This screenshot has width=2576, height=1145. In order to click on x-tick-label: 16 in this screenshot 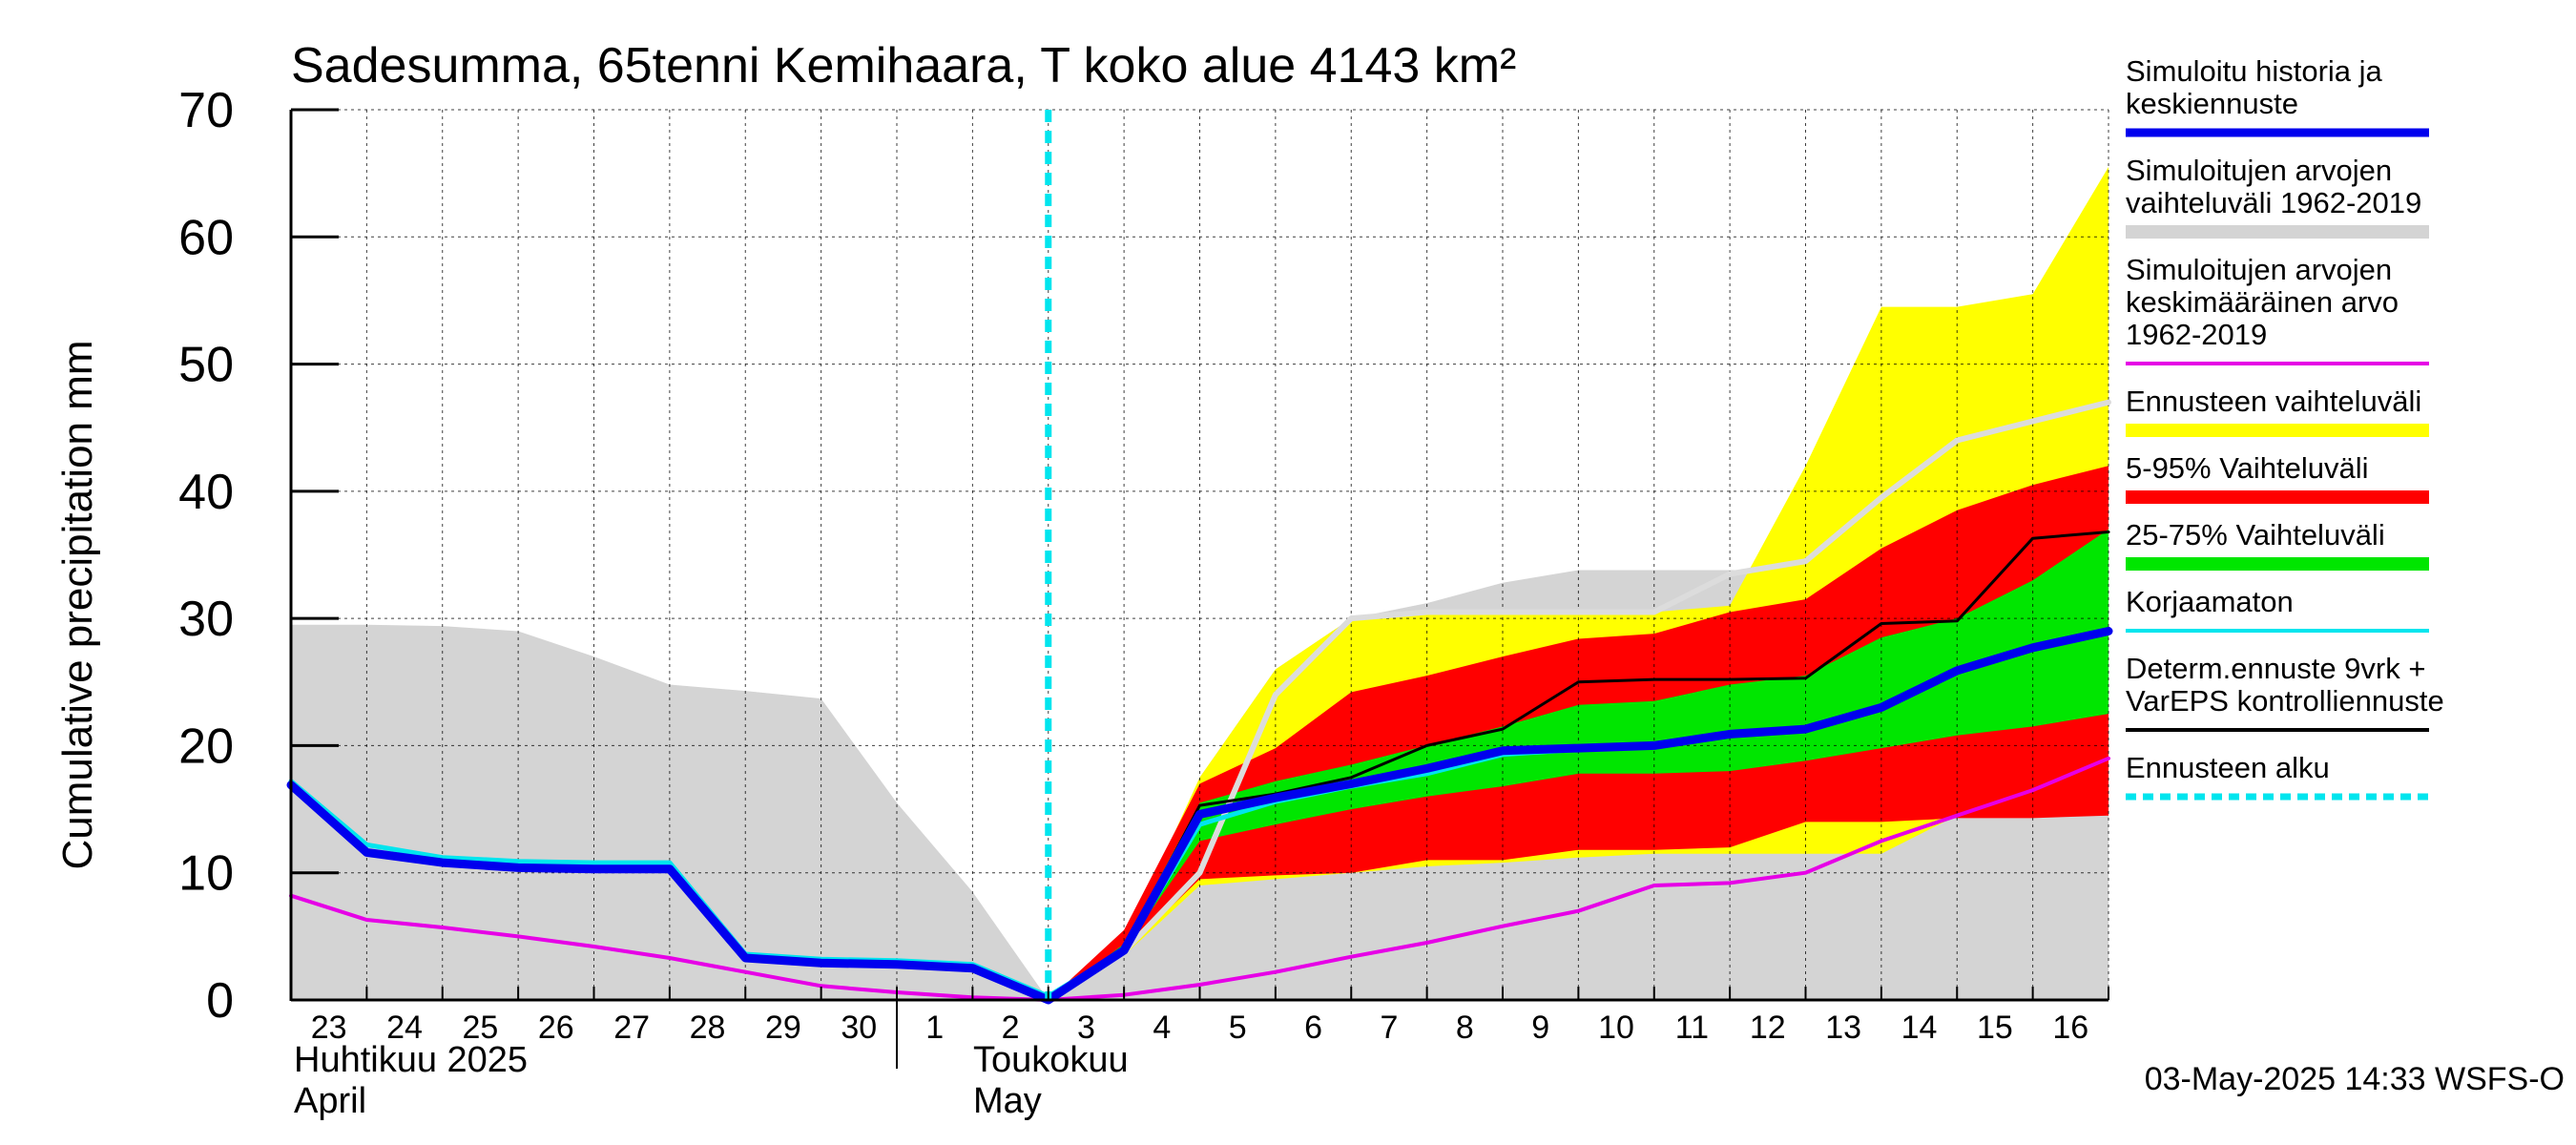, I will do `click(2070, 1028)`.